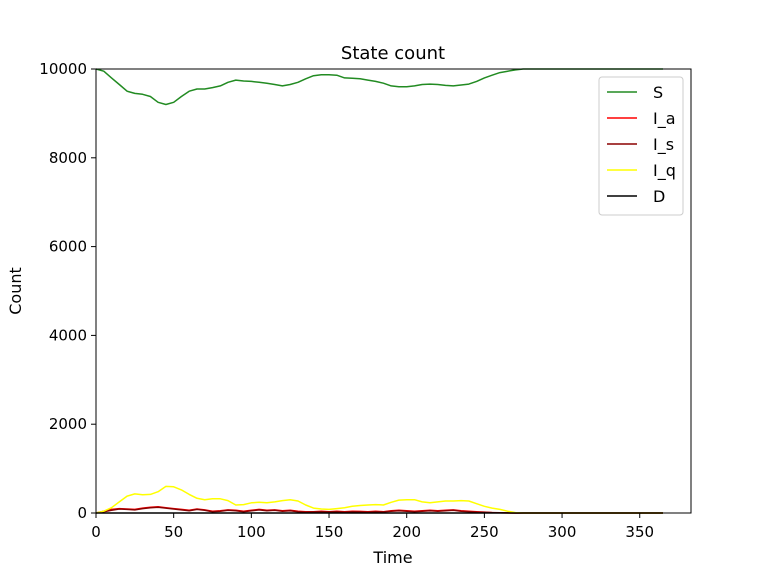 Image resolution: width=768 pixels, height=576 pixels. What do you see at coordinates (484, 532) in the screenshot?
I see `x-tick-label: 250` at bounding box center [484, 532].